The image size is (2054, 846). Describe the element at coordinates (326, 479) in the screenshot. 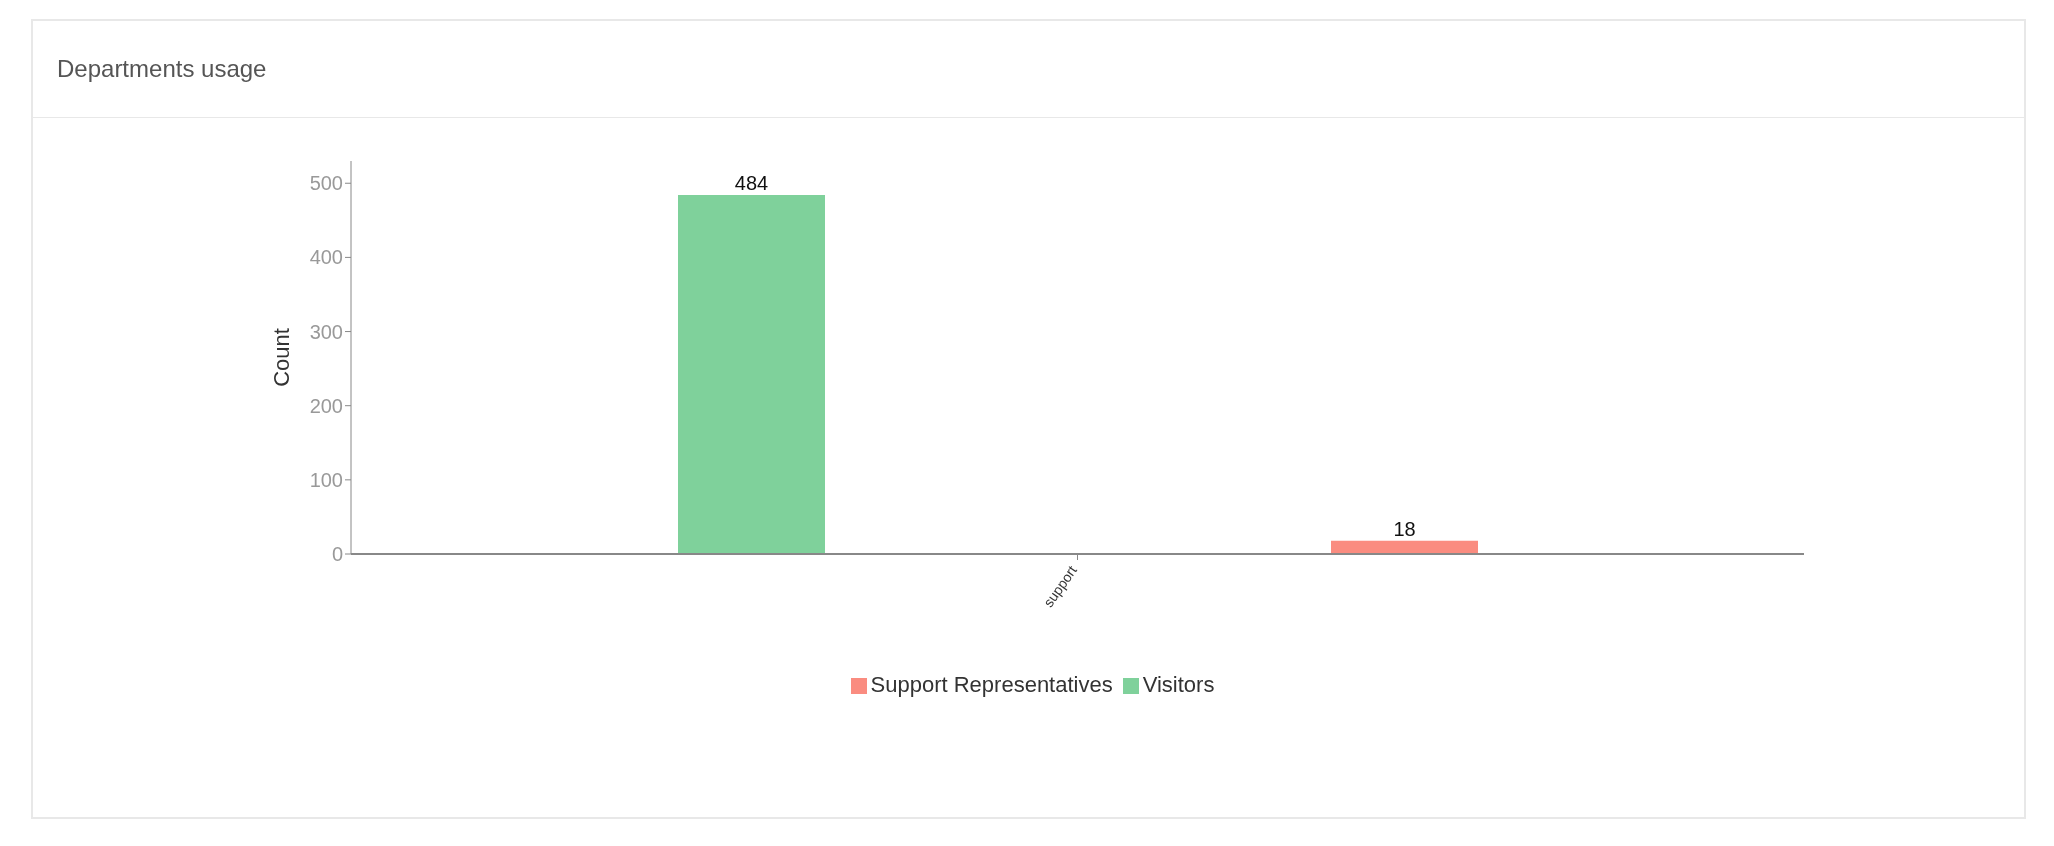

I see `y-tick-label: 100` at that location.